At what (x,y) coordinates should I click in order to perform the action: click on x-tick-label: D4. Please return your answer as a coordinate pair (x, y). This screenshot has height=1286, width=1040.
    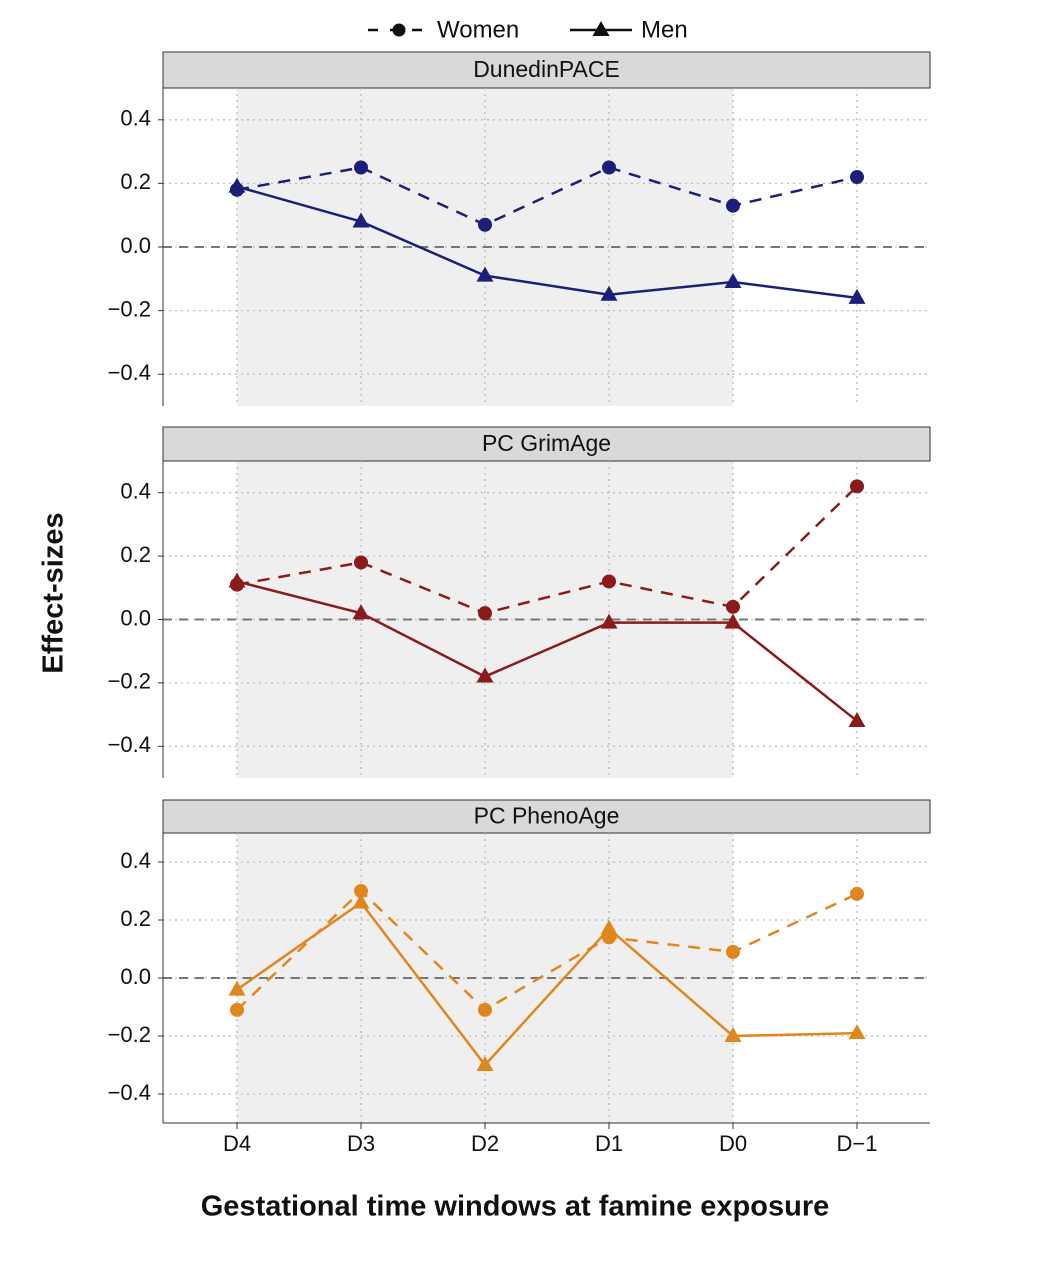
    Looking at the image, I should click on (237, 1143).